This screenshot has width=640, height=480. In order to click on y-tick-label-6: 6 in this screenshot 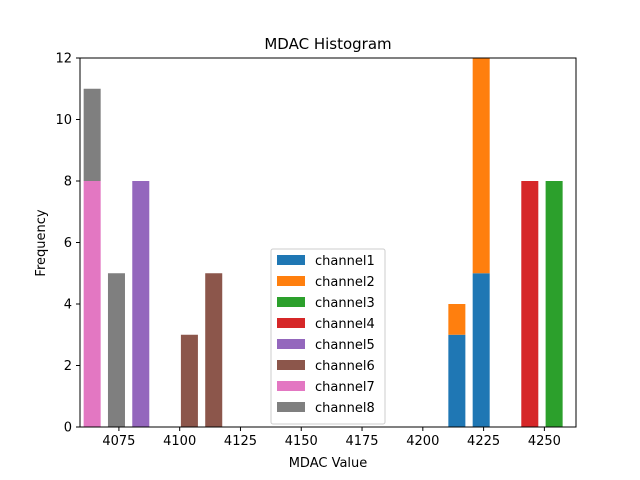, I will do `click(68, 243)`.